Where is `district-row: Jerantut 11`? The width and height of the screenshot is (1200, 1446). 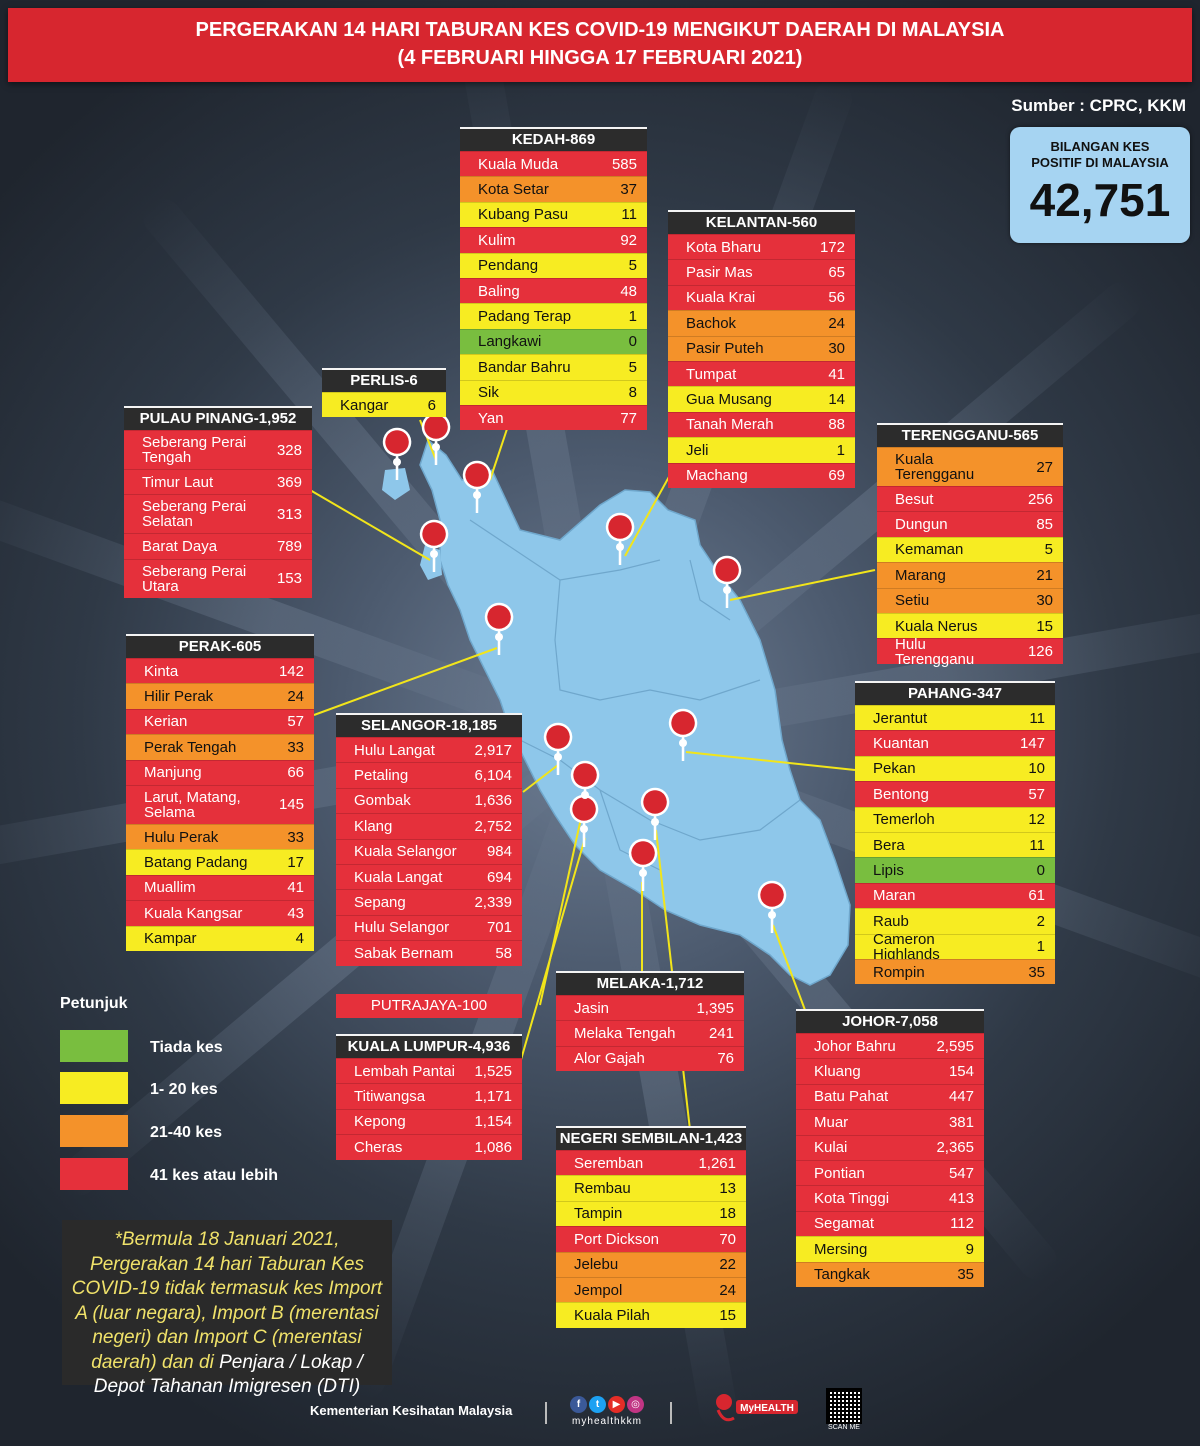 district-row: Jerantut 11 is located at coordinates (955, 718).